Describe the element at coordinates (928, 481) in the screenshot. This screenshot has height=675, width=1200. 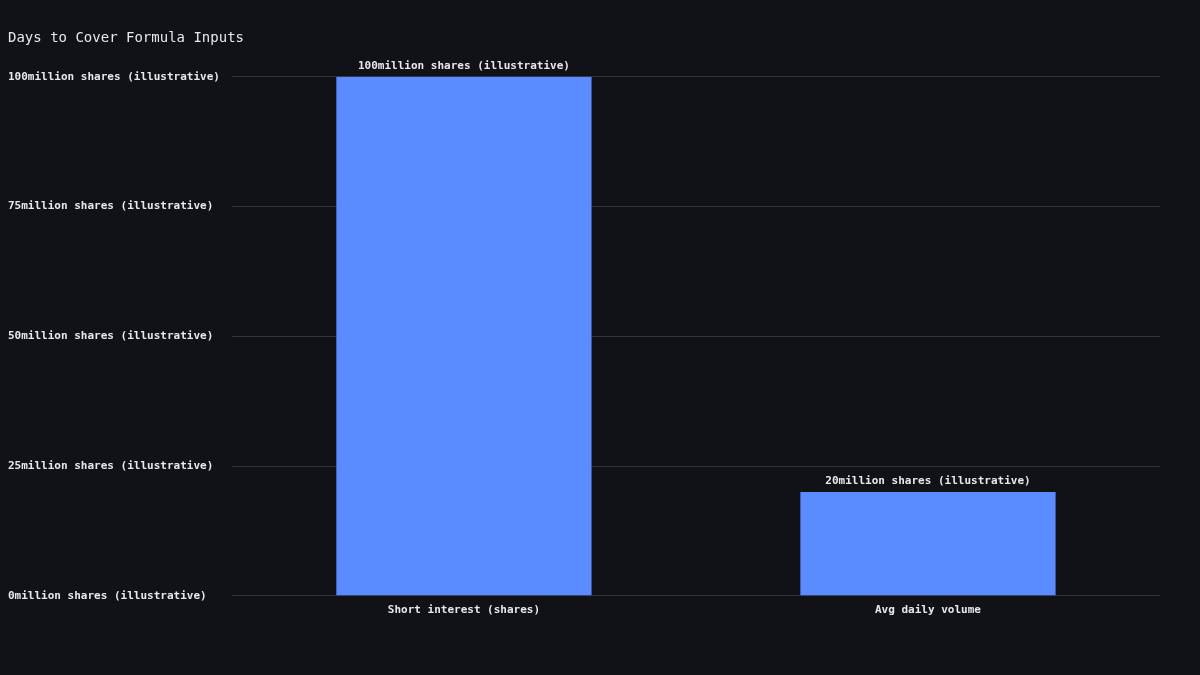
I see `data-label: 20million shares (illustrative)` at that location.